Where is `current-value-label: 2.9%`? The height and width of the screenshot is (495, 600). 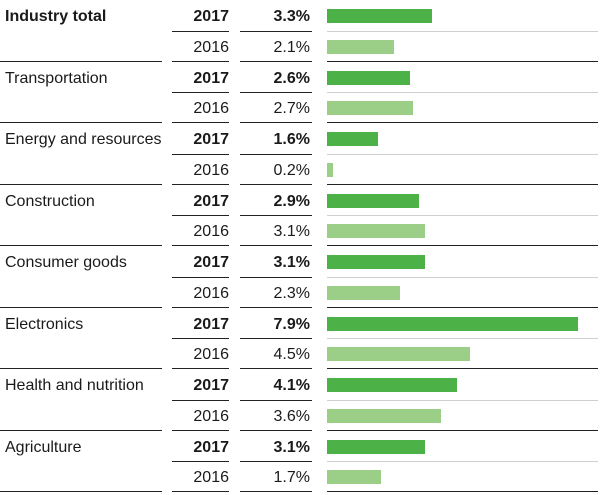
current-value-label: 2.9% is located at coordinates (291, 201).